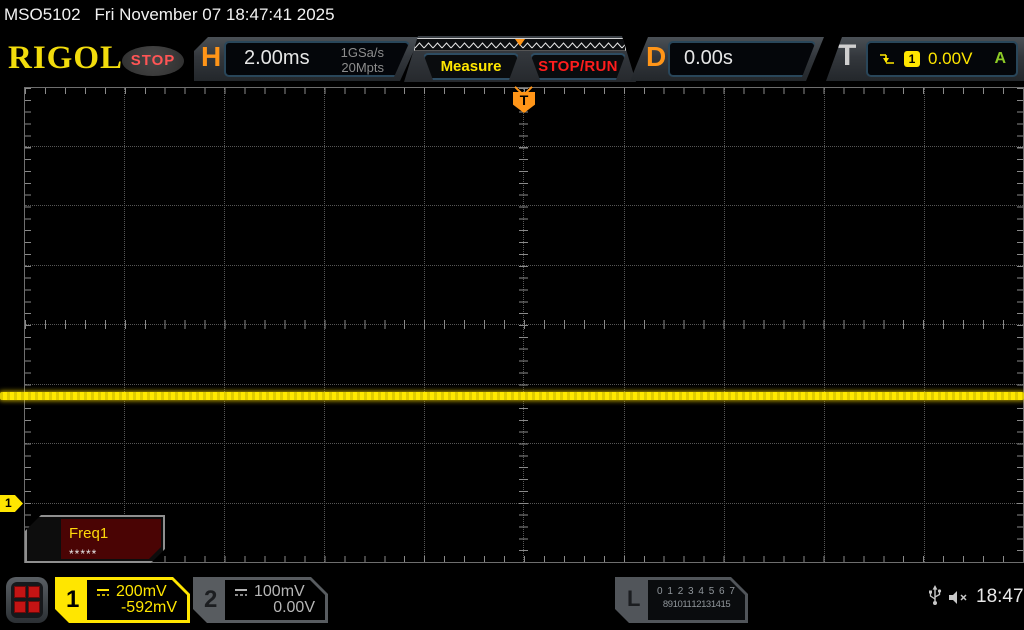 Image resolution: width=1024 pixels, height=630 pixels. I want to click on delay-block: D 0.00s, so click(727, 59).